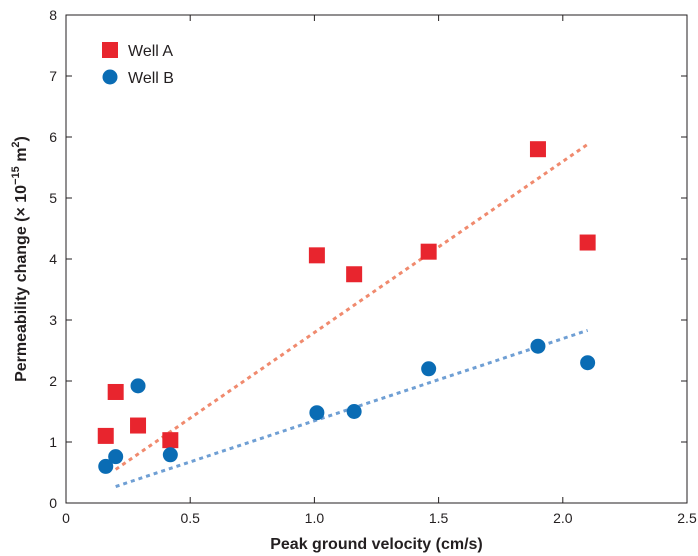  What do you see at coordinates (21, 157) in the screenshot?
I see `y-axis-title-unit: m` at bounding box center [21, 157].